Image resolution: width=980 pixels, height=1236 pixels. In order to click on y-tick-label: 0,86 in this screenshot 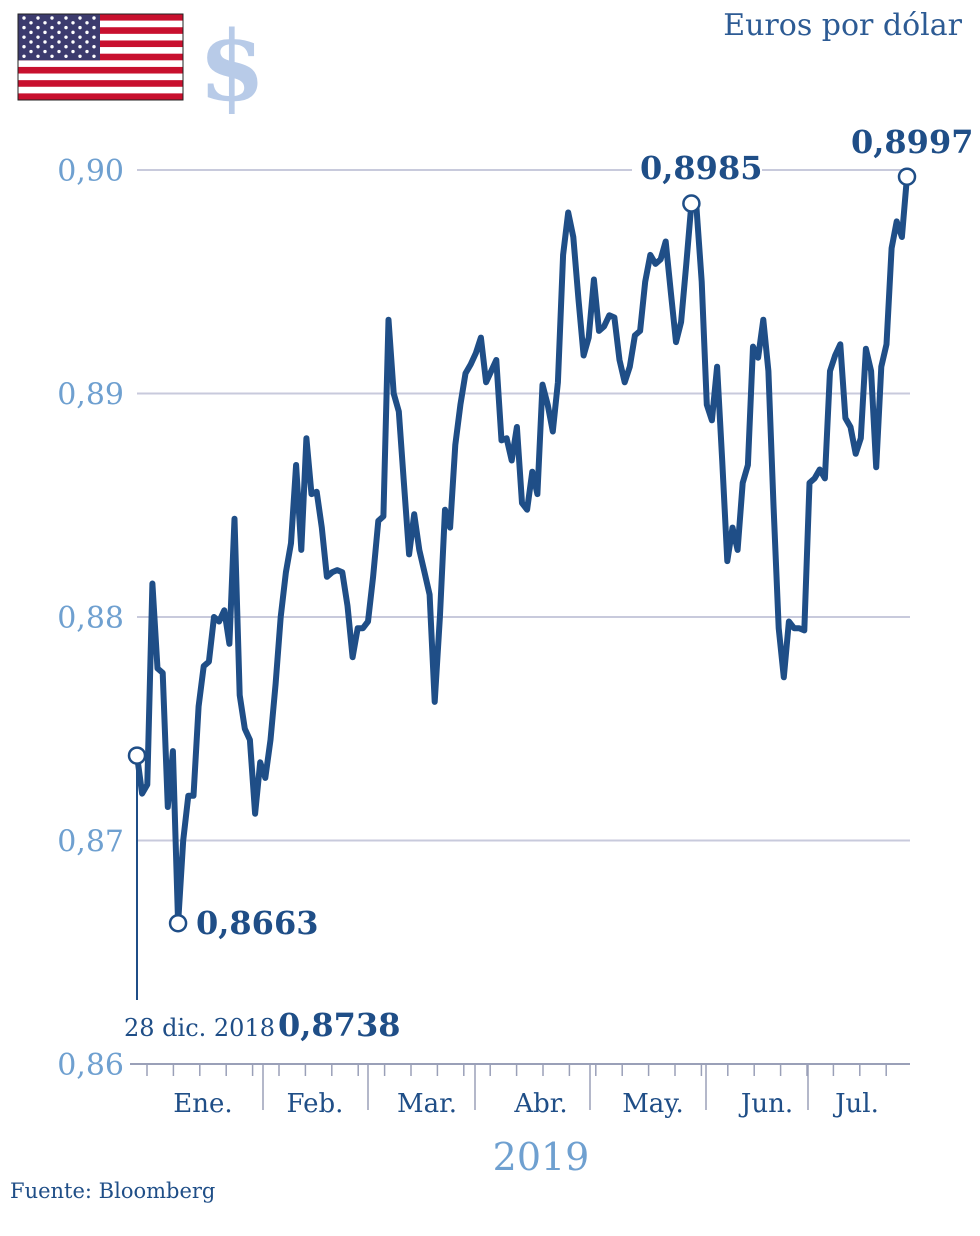, I will do `click(90, 1065)`.